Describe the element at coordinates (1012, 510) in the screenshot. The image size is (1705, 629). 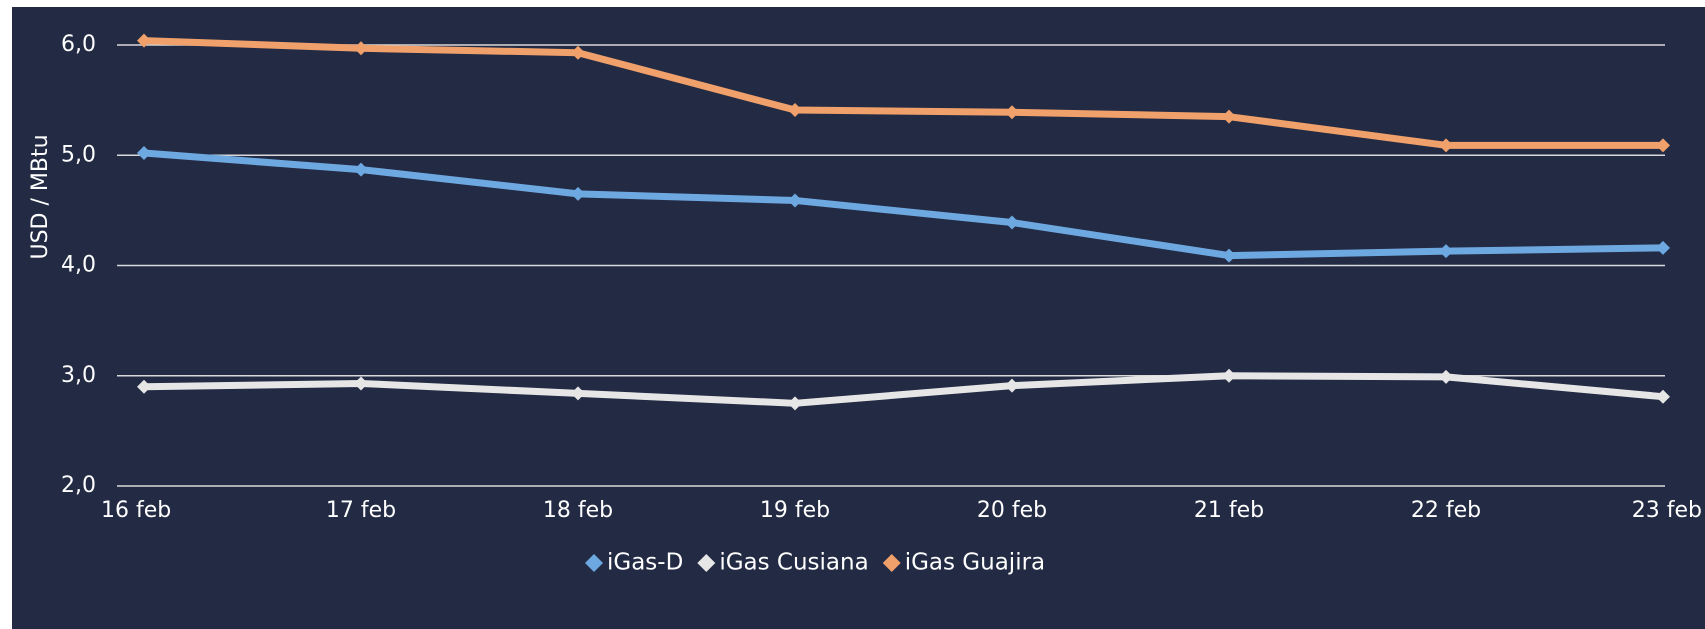
I see `x-tick-label: 20 feb` at that location.